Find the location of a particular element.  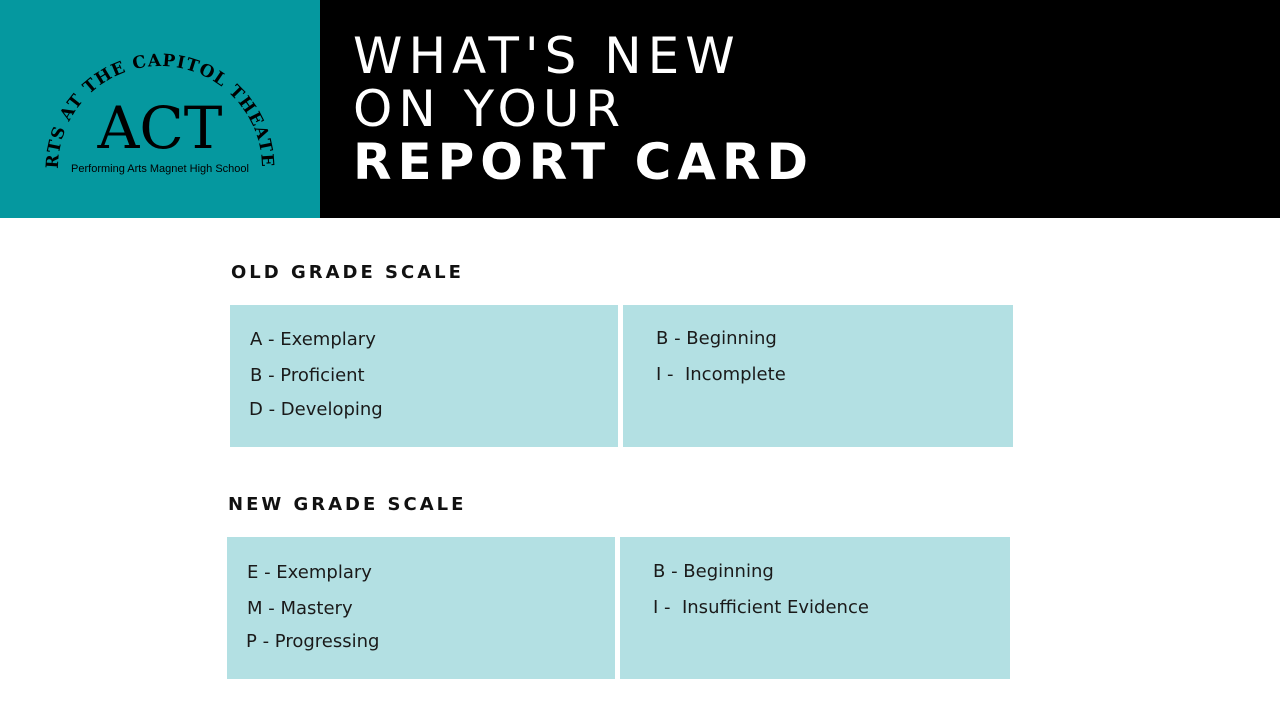

old-scale-heading: OLD GRADE SCALE is located at coordinates (347, 272).